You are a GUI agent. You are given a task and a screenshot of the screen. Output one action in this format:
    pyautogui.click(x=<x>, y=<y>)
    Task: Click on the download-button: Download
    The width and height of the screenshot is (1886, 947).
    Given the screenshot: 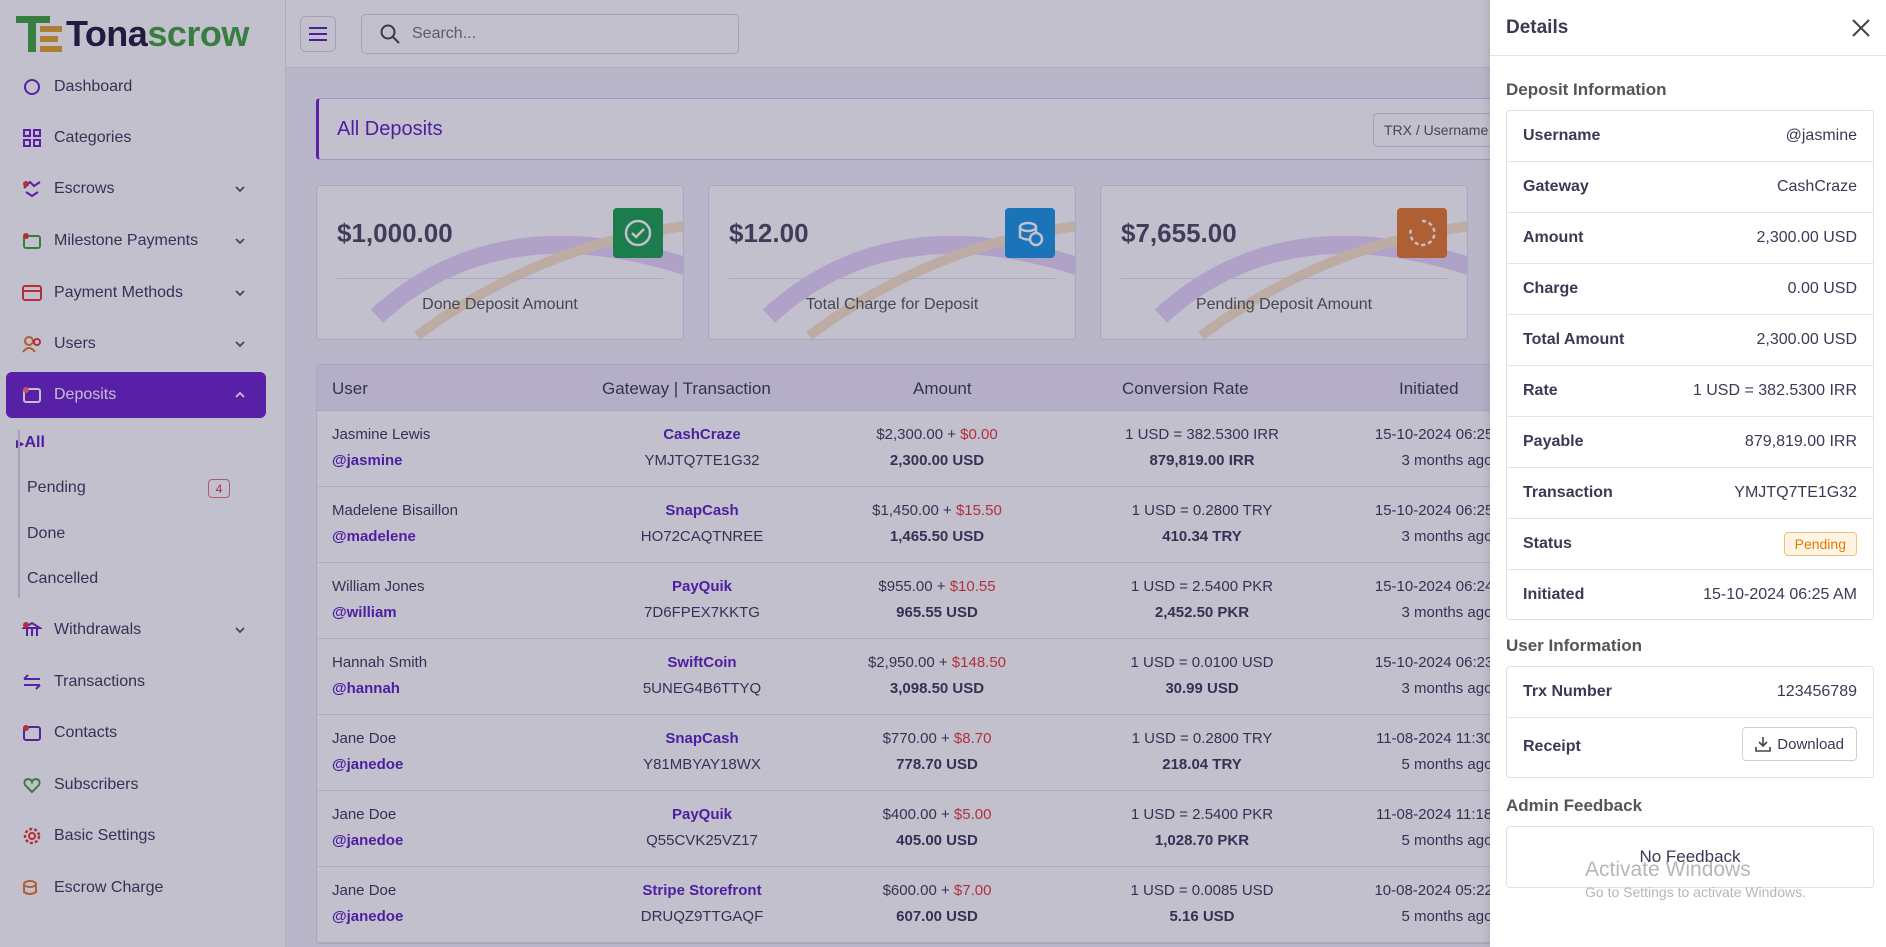 What is the action you would take?
    pyautogui.click(x=1799, y=744)
    